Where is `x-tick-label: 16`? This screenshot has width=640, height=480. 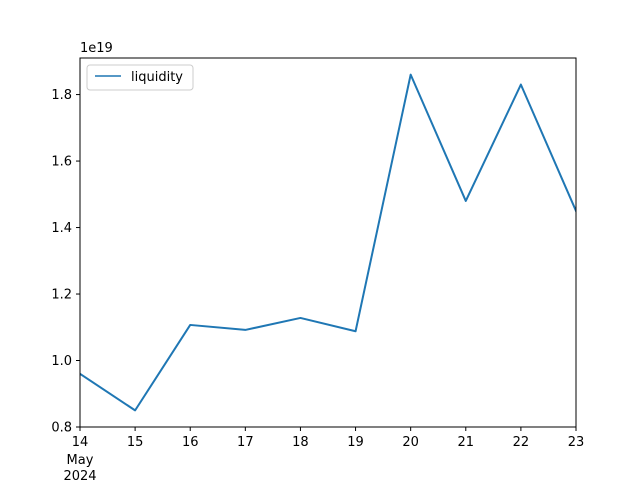 x-tick-label: 16 is located at coordinates (190, 442).